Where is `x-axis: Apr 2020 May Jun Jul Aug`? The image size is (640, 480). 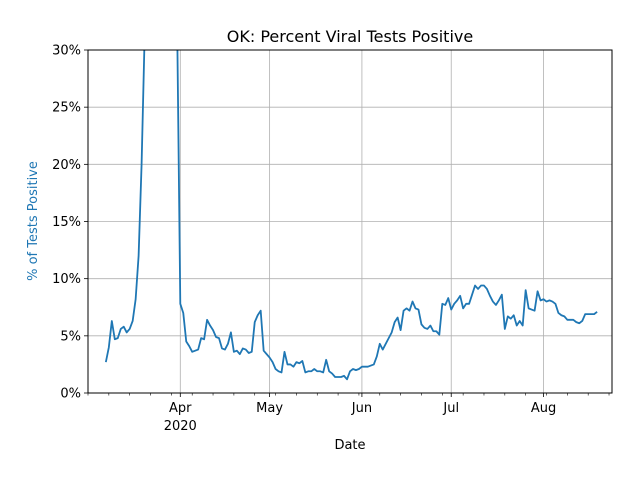
x-axis: Apr 2020 May Jun Jul Aug is located at coordinates (348, 413).